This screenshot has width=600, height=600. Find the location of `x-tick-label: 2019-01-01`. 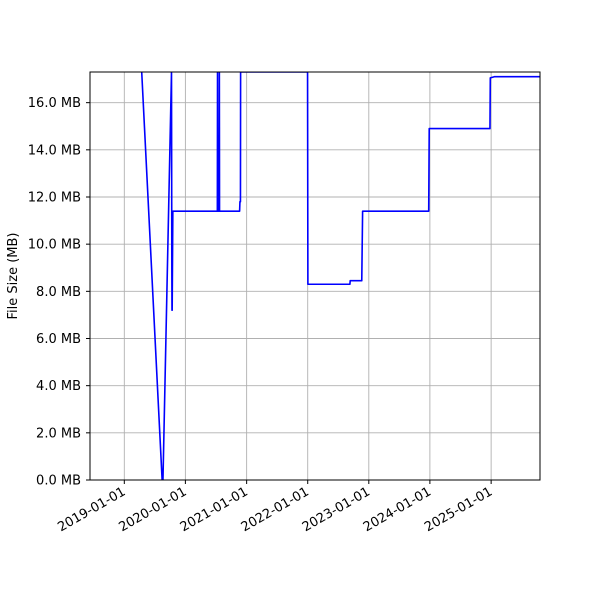

x-tick-label: 2019-01-01 is located at coordinates (91, 509).